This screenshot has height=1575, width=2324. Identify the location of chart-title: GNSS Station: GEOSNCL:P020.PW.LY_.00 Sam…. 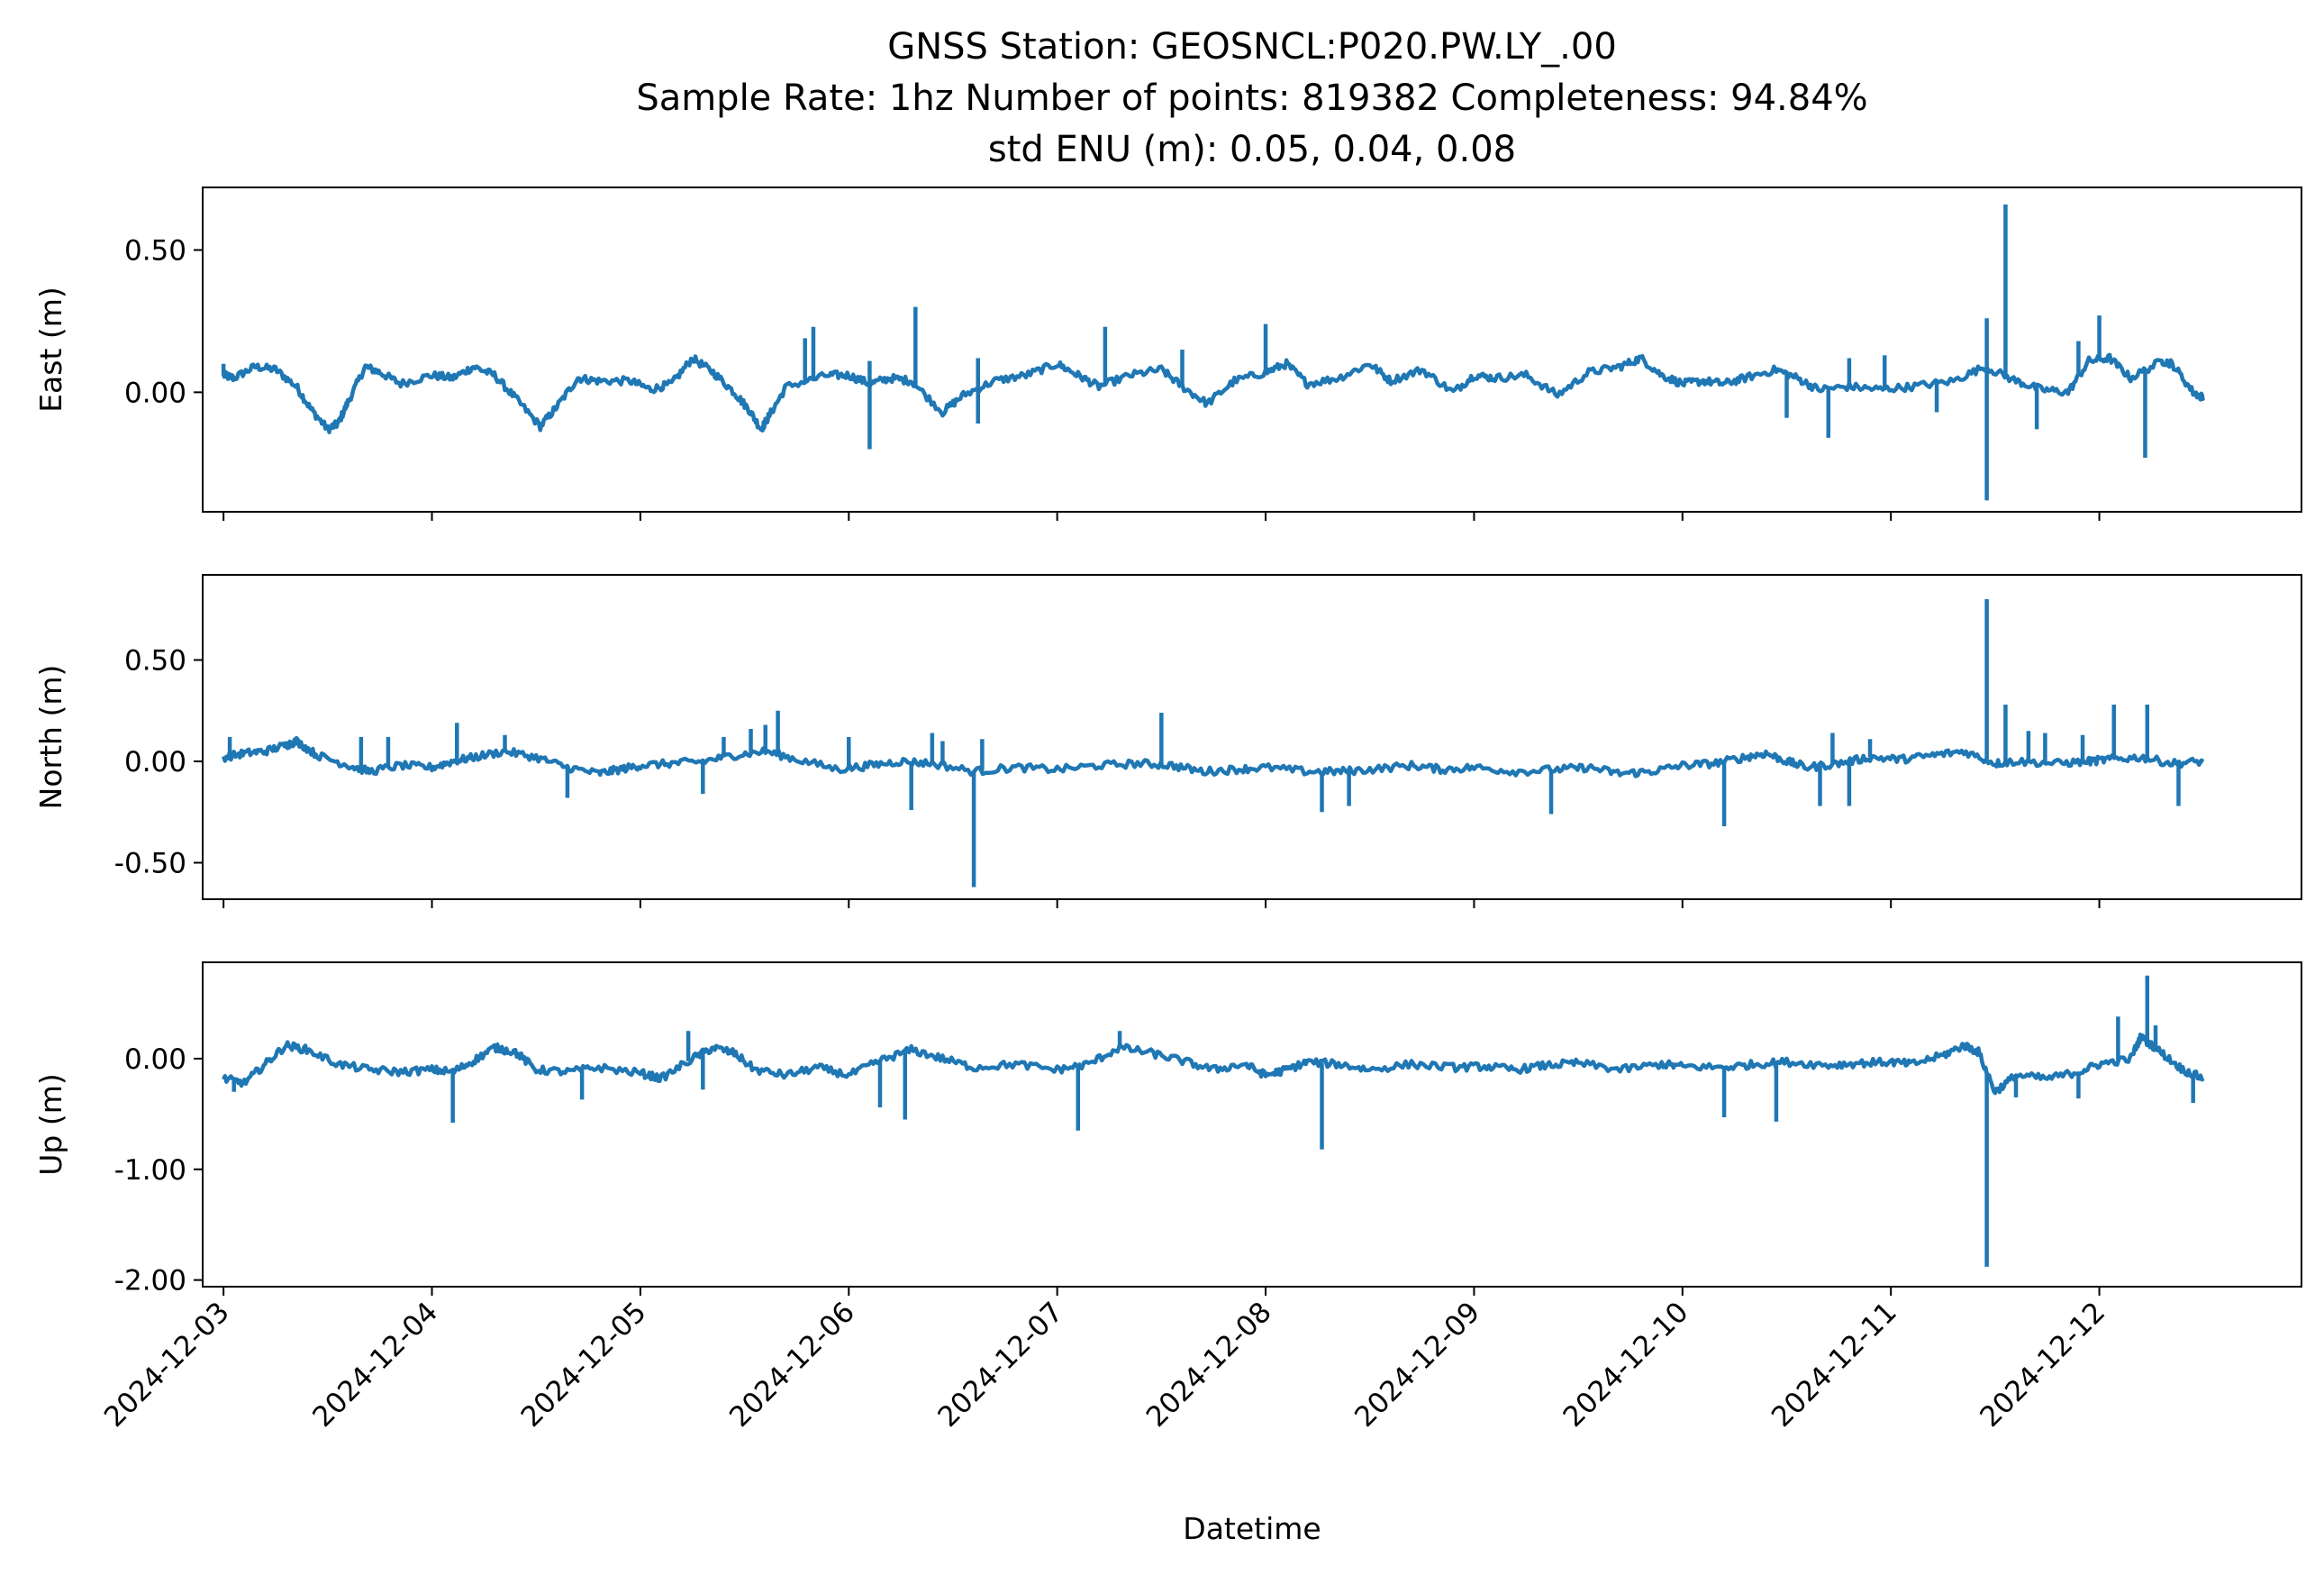
(1252, 98).